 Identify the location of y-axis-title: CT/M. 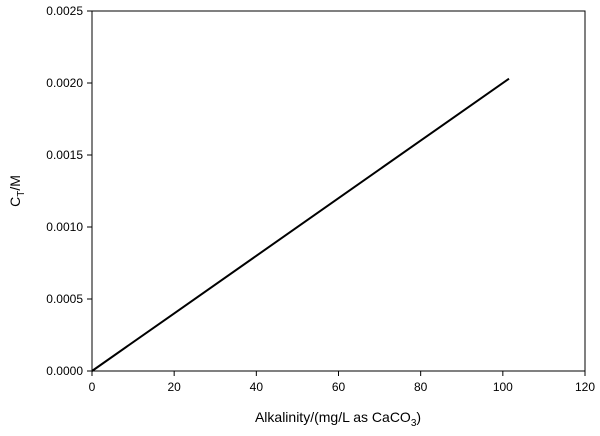
(17, 191).